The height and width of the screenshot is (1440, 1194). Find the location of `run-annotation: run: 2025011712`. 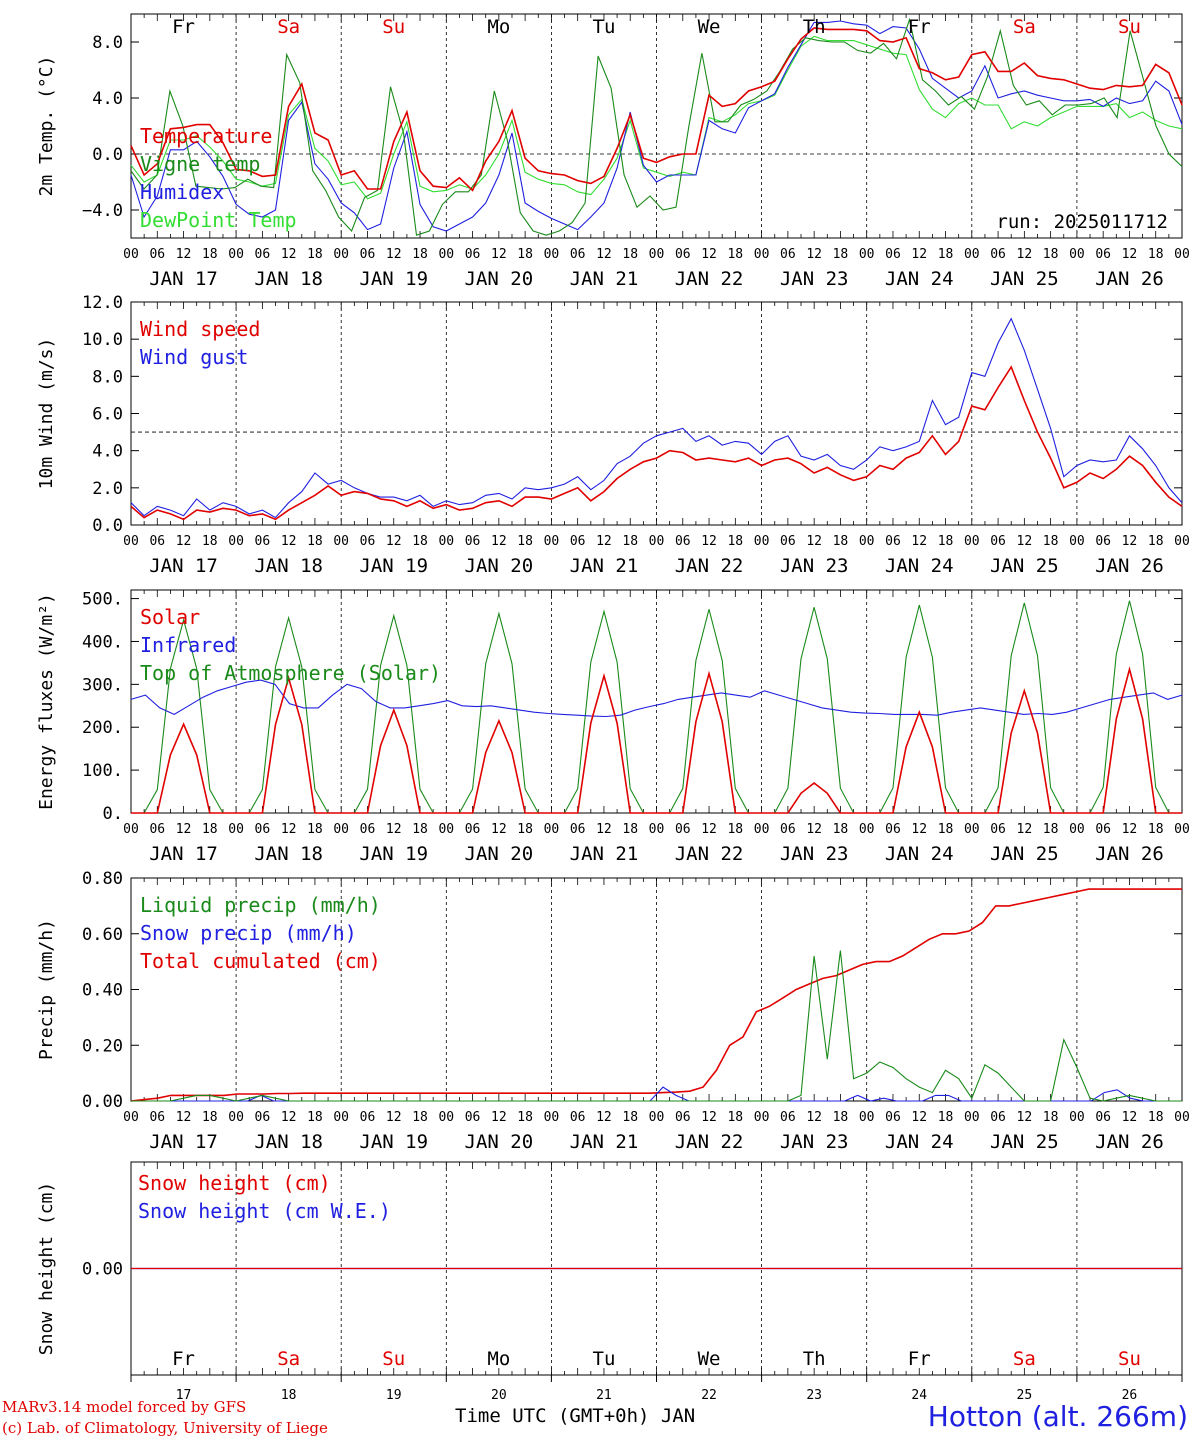

run-annotation: run: 2025011712 is located at coordinates (1082, 222).